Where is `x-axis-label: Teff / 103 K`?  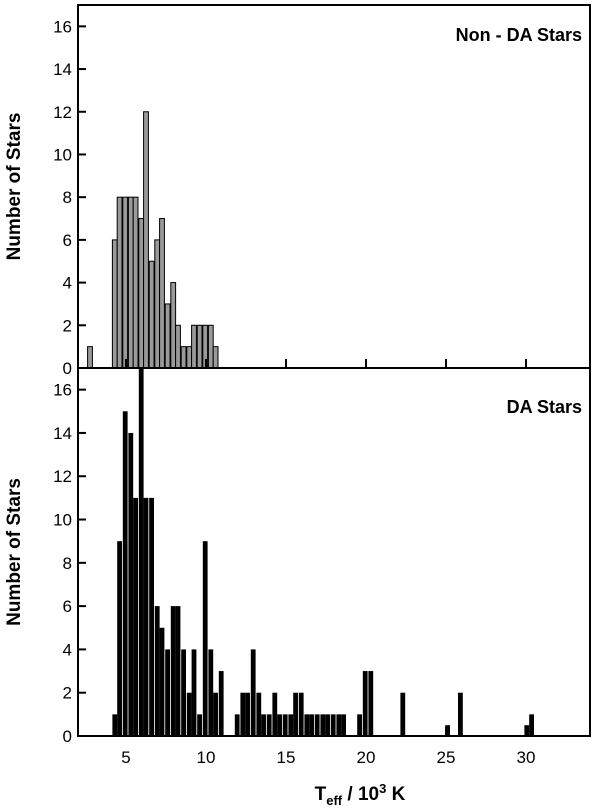 x-axis-label: Teff / 103 K is located at coordinates (360, 794).